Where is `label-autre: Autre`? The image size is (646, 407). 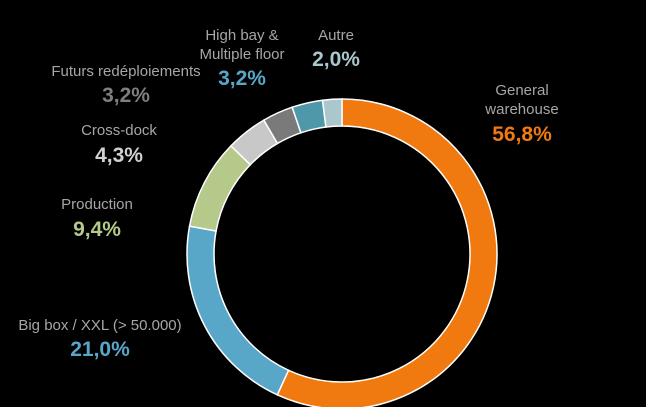
label-autre: Autre is located at coordinates (336, 35).